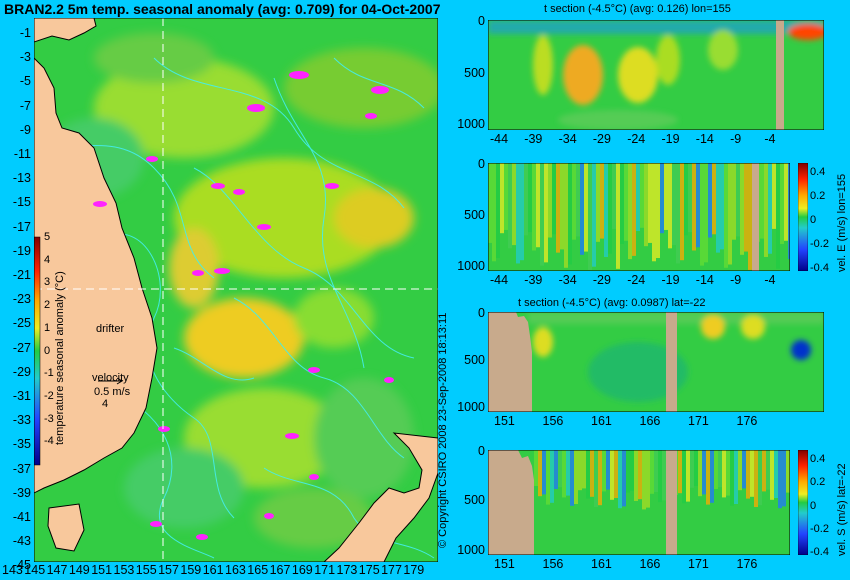  Describe the element at coordinates (258, 570) in the screenshot. I see `longitude-tick: 165` at that location.